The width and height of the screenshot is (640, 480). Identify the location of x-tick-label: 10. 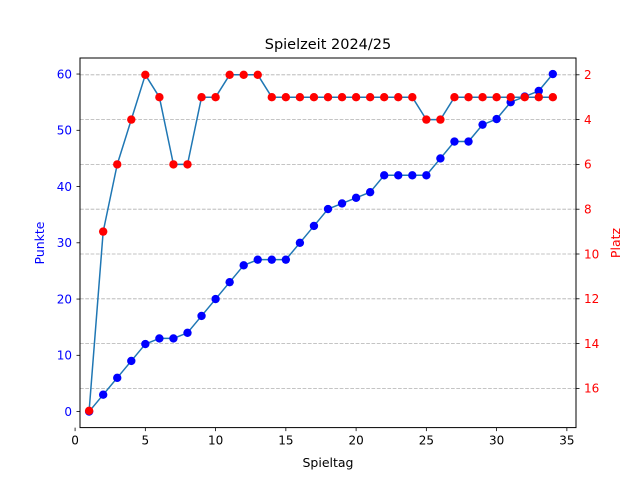
(215, 441).